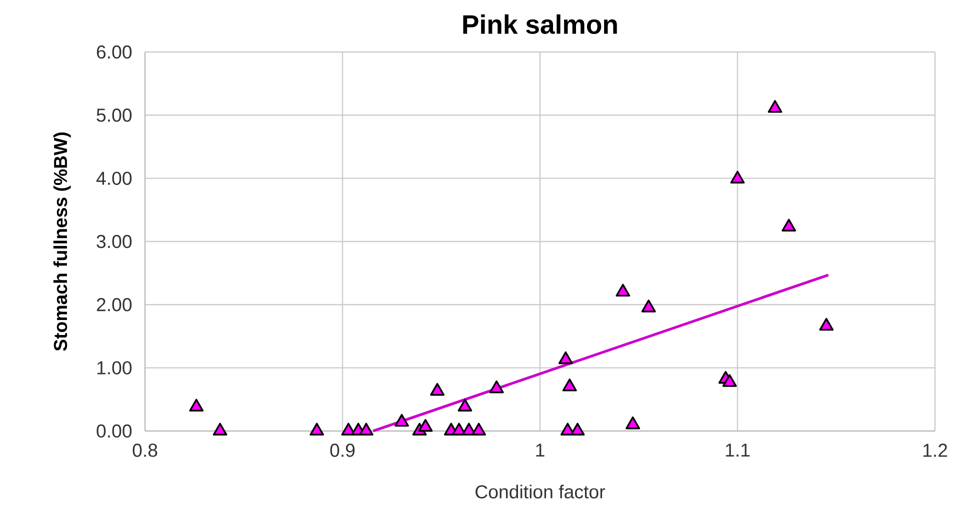 The image size is (968, 531). Describe the element at coordinates (541, 491) in the screenshot. I see `x-axis-title: Condition factor` at that location.